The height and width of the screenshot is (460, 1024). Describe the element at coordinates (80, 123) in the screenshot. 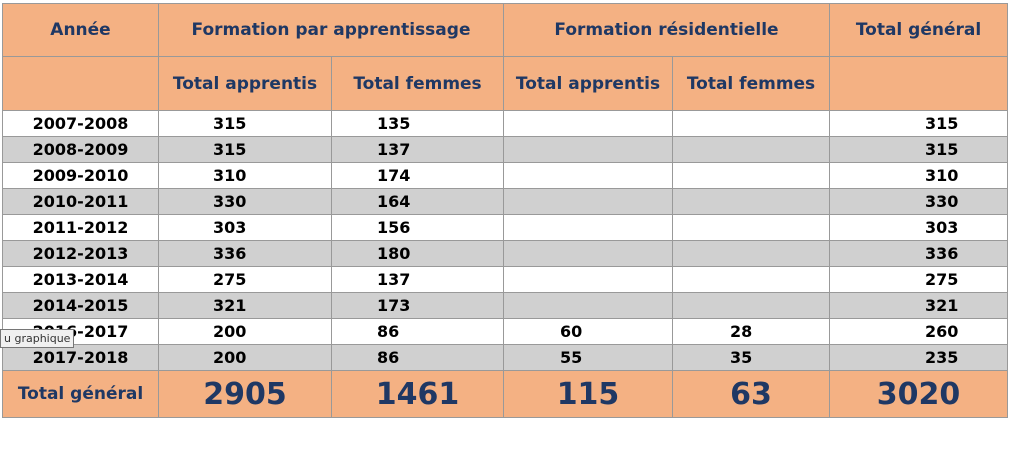

I see `cell-year: 2007-2008` at that location.